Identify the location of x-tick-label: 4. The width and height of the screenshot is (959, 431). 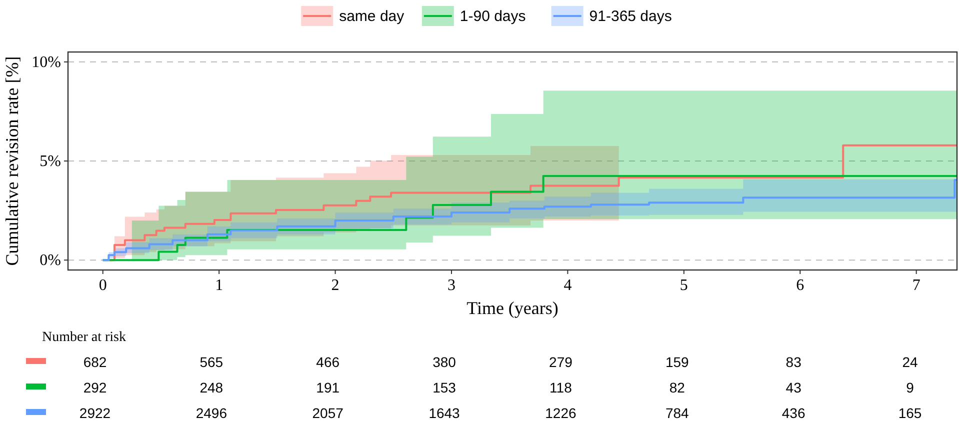
(568, 285).